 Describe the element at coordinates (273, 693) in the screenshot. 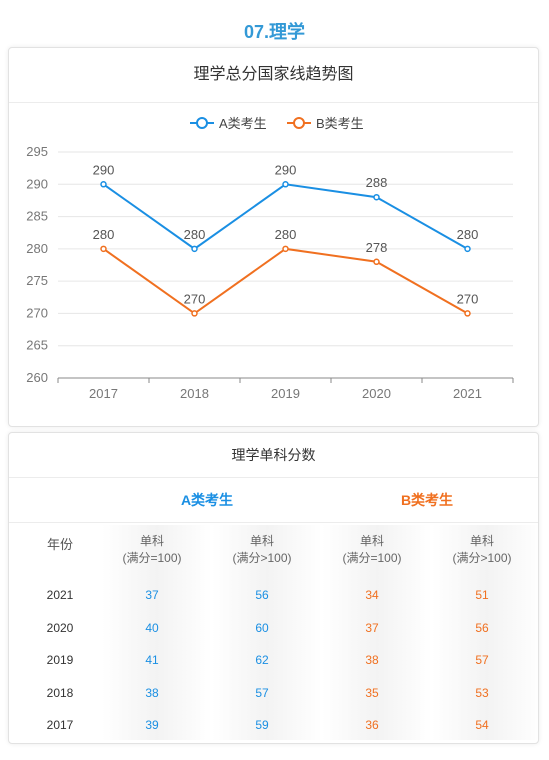

I see `table-row: 2018 38 57 35 53` at that location.